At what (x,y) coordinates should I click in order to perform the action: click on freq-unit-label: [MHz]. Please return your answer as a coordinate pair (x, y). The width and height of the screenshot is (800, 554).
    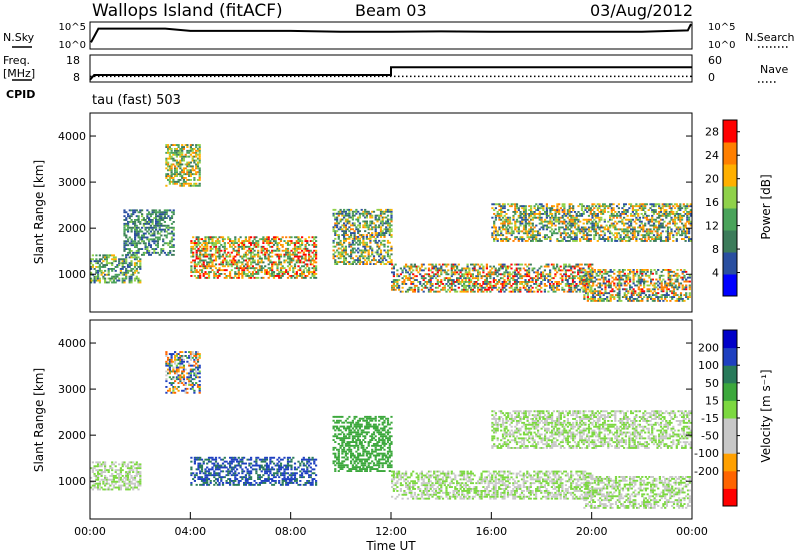
    Looking at the image, I should click on (19, 73).